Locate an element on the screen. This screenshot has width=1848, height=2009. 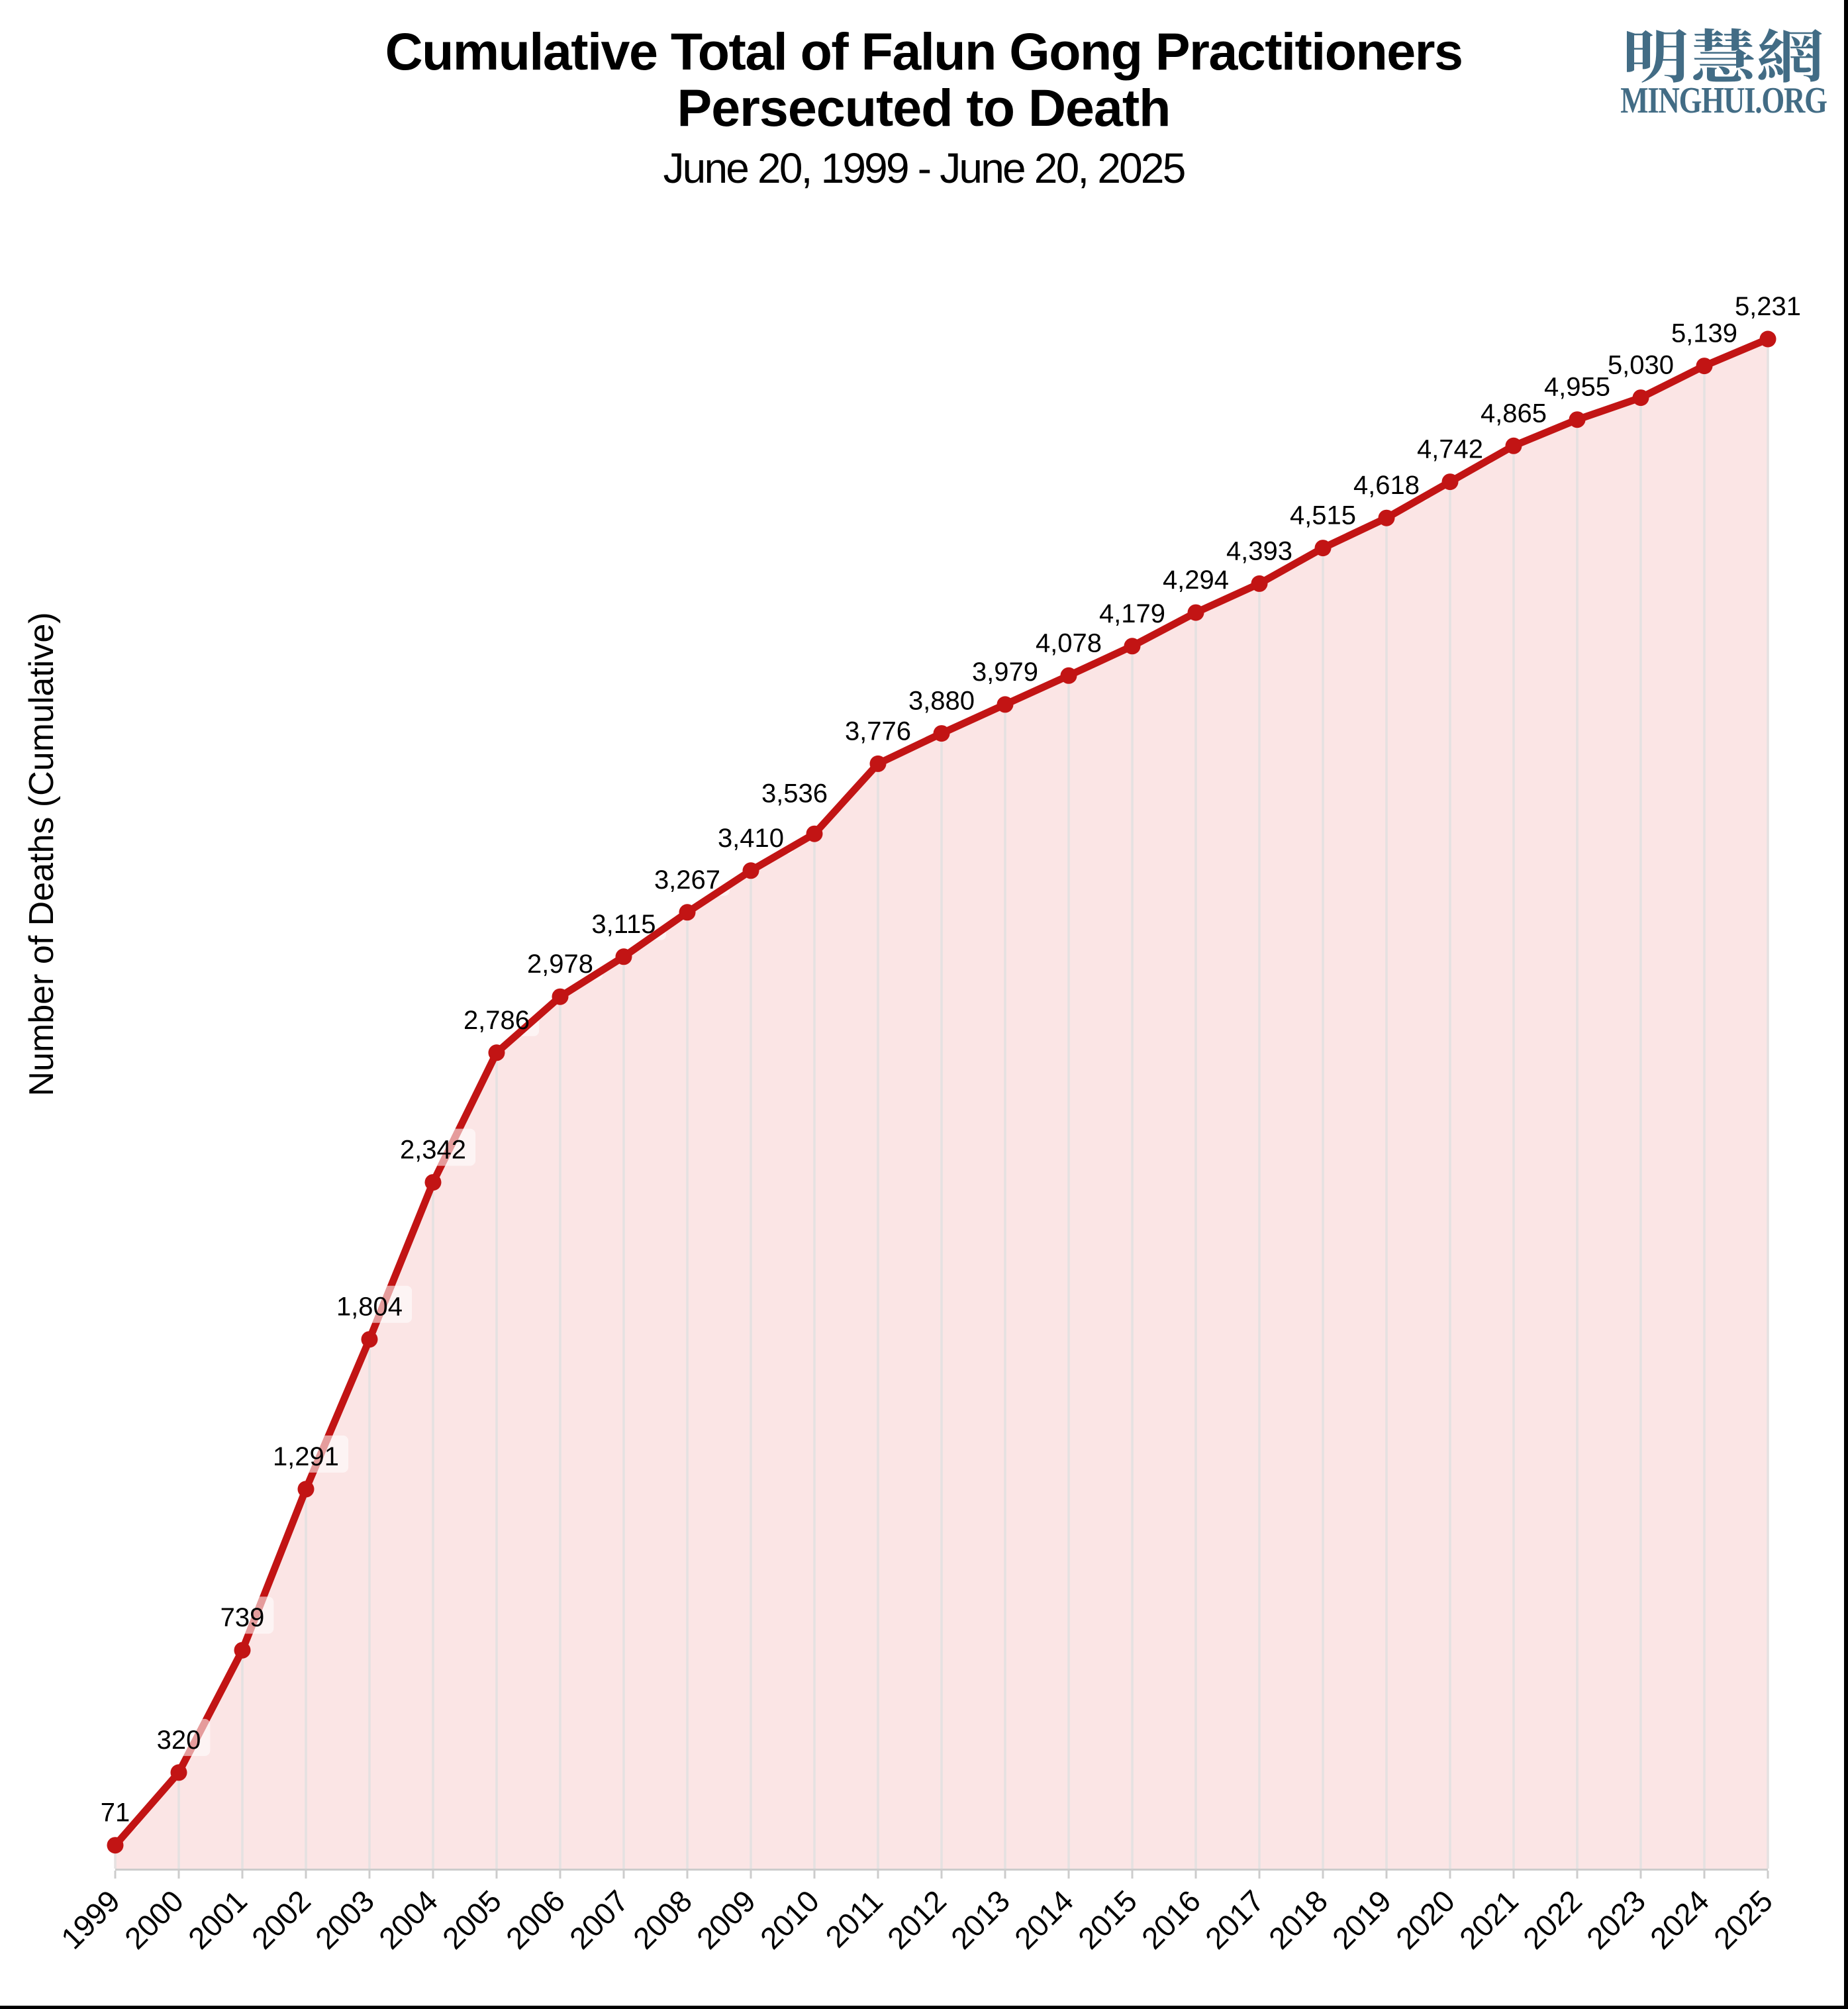
svg-text: 4,955 is located at coordinates (1577, 387).